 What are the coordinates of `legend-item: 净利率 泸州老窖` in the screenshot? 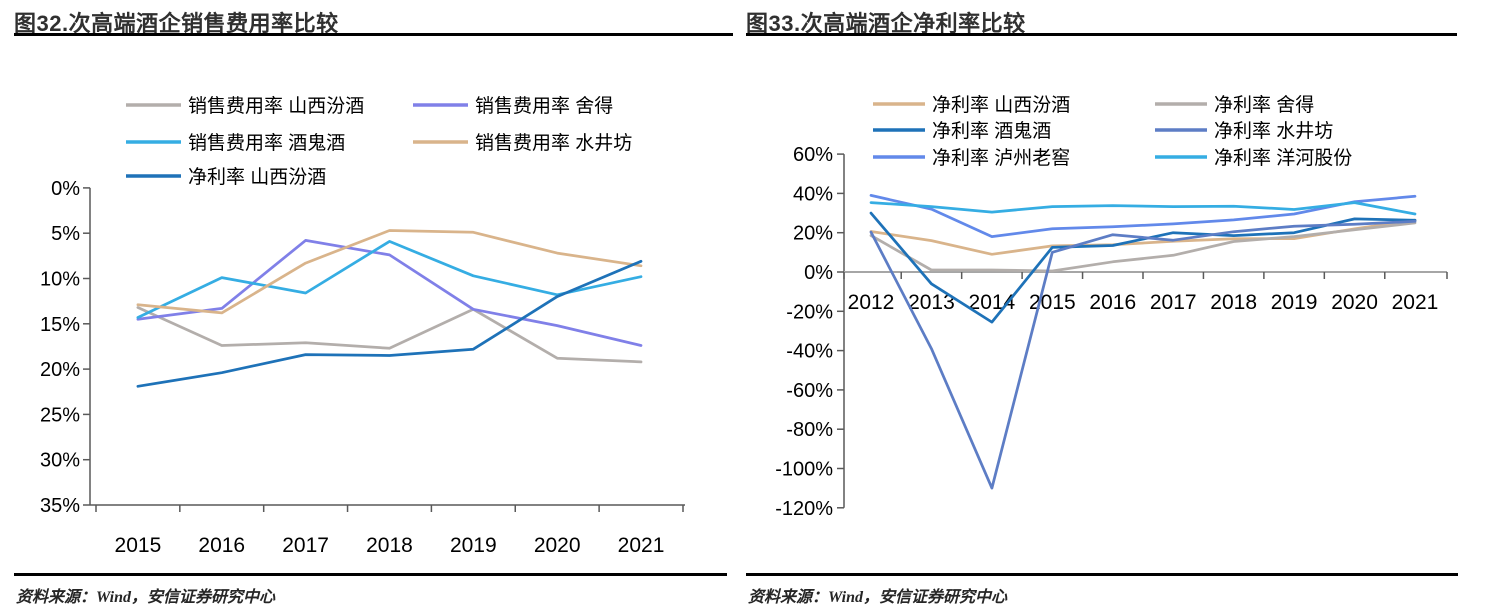 It's located at (971, 158).